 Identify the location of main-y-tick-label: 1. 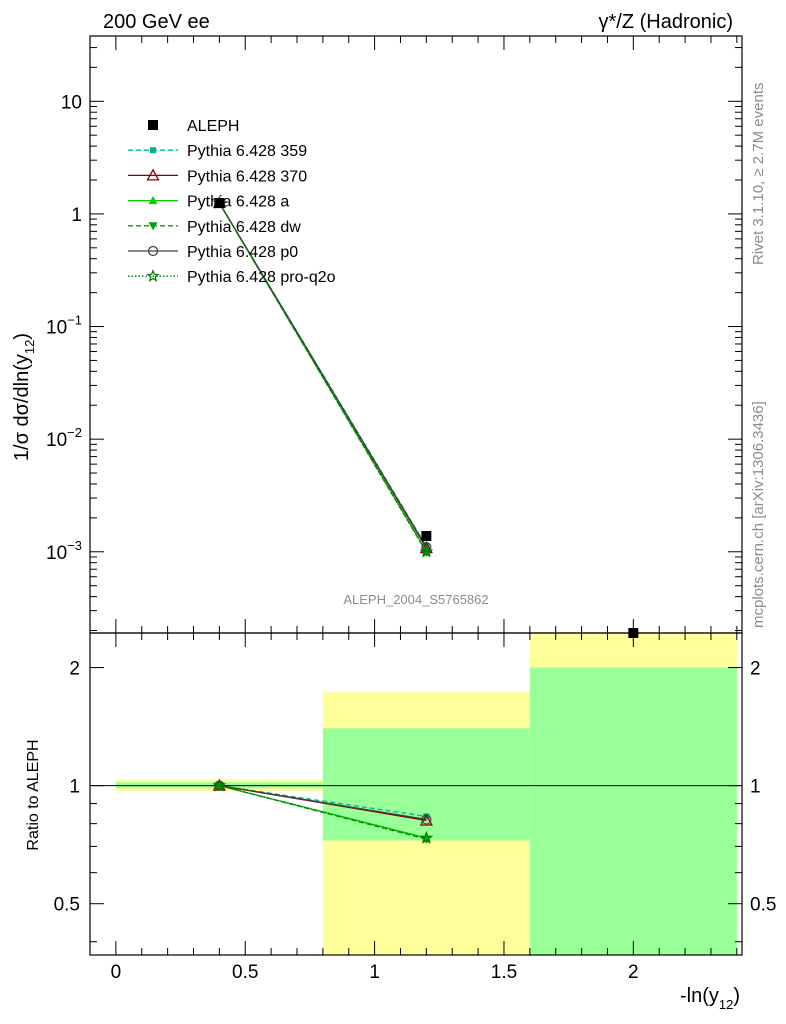
(76, 215).